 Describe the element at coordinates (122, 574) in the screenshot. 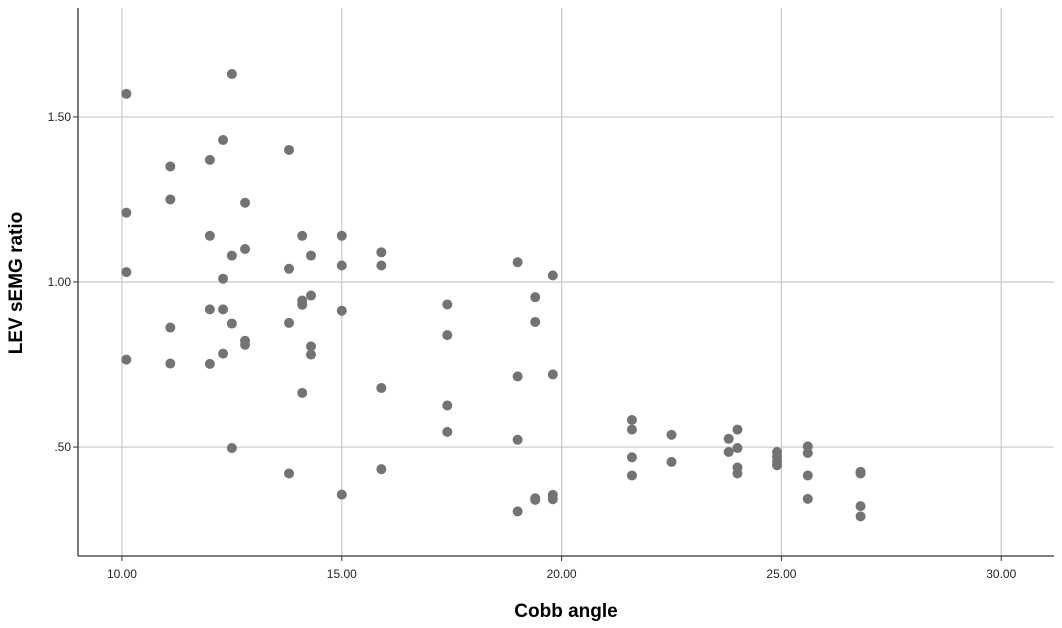

I see `x-tick-label: 10.00` at that location.